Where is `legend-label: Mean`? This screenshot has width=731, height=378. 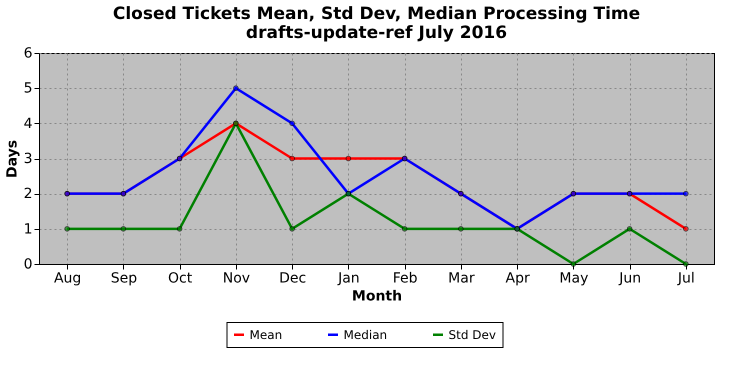 legend-label: Mean is located at coordinates (266, 335).